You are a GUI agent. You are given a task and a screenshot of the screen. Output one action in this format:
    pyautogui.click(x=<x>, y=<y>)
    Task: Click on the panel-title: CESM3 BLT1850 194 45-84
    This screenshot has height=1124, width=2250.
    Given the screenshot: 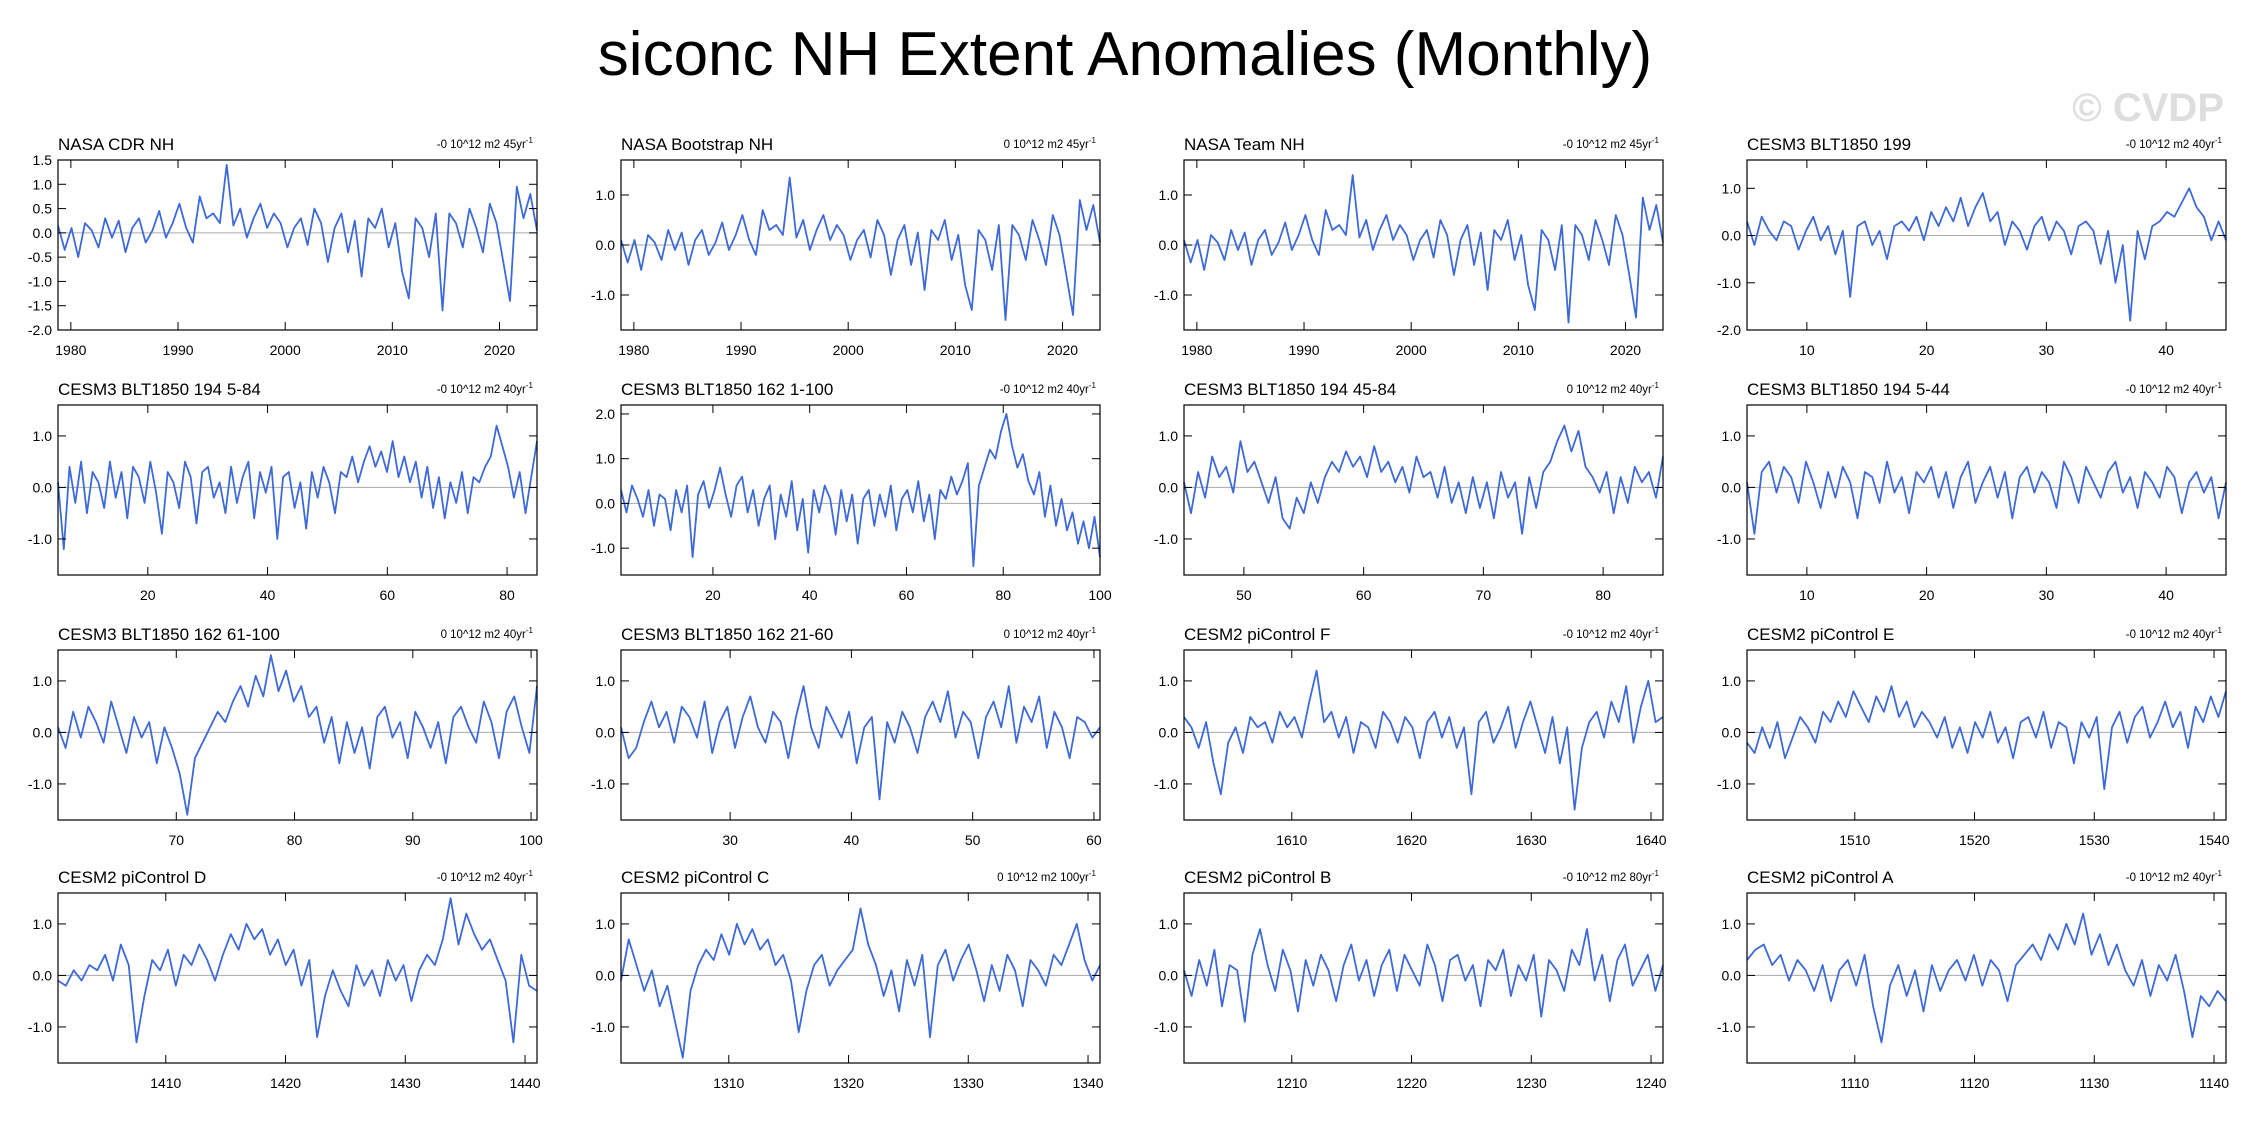 What is the action you would take?
    pyautogui.click(x=1290, y=389)
    